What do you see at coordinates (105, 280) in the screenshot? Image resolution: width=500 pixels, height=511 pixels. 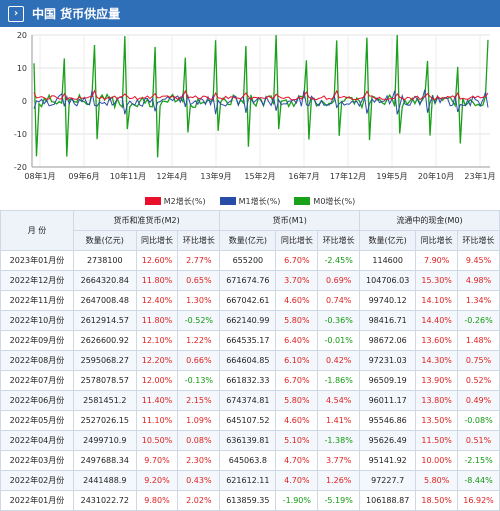 I see `table-cell: 2664320.84` at bounding box center [105, 280].